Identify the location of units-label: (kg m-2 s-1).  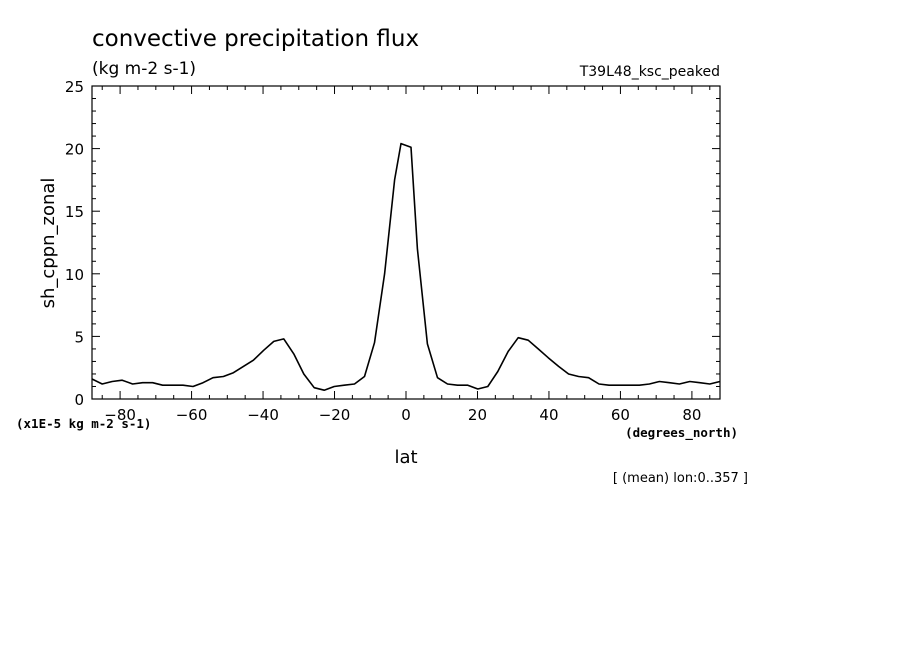
(144, 69).